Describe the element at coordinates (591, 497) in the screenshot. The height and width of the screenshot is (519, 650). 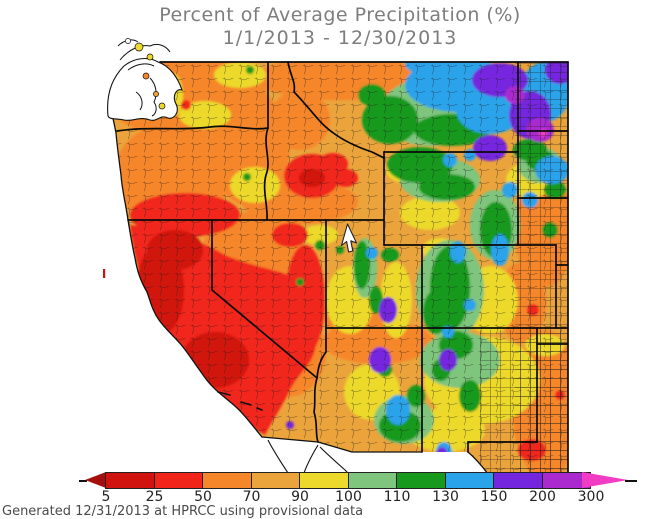
I see `colorbar-tick-300: 300` at that location.